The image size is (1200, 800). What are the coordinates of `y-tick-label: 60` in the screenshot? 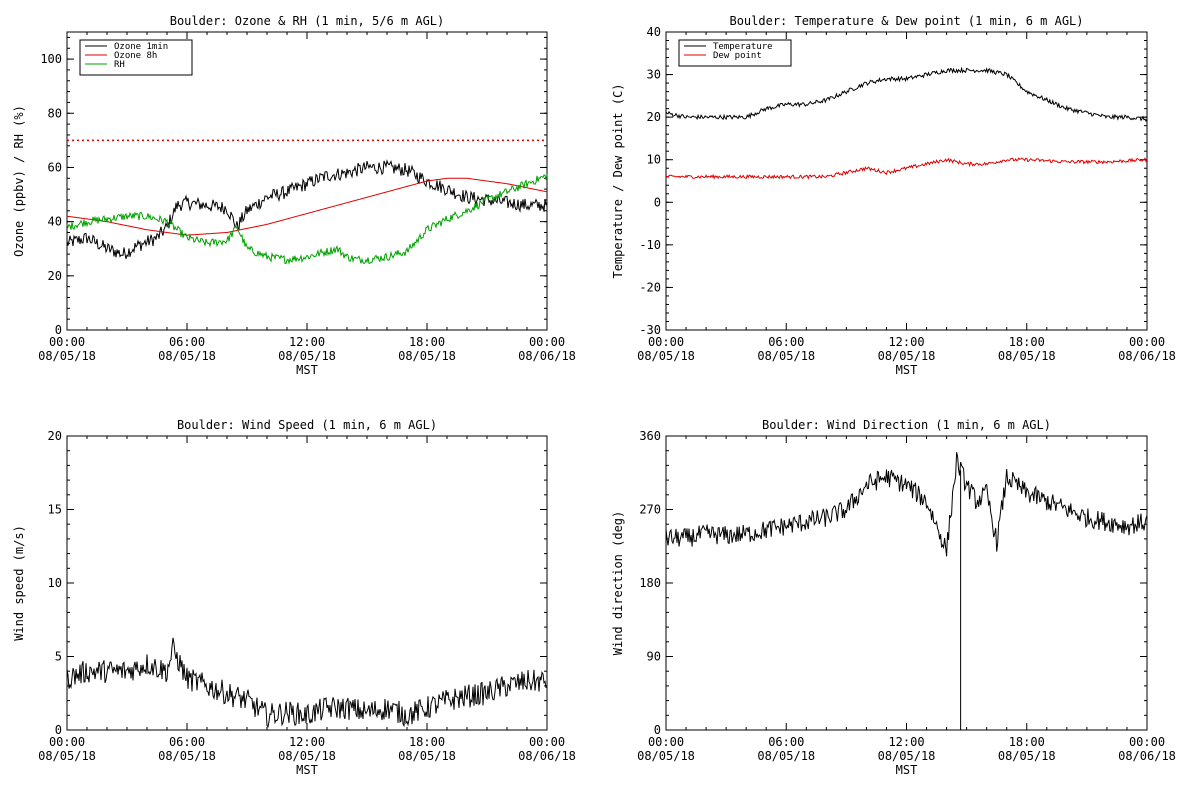 It's located at (55, 167).